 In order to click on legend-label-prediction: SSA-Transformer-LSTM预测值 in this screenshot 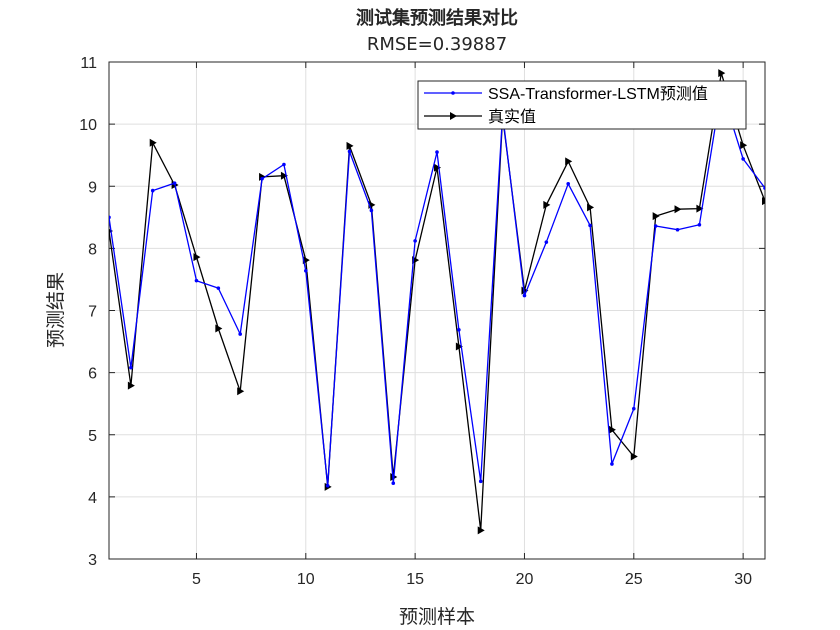, I will do `click(598, 94)`.